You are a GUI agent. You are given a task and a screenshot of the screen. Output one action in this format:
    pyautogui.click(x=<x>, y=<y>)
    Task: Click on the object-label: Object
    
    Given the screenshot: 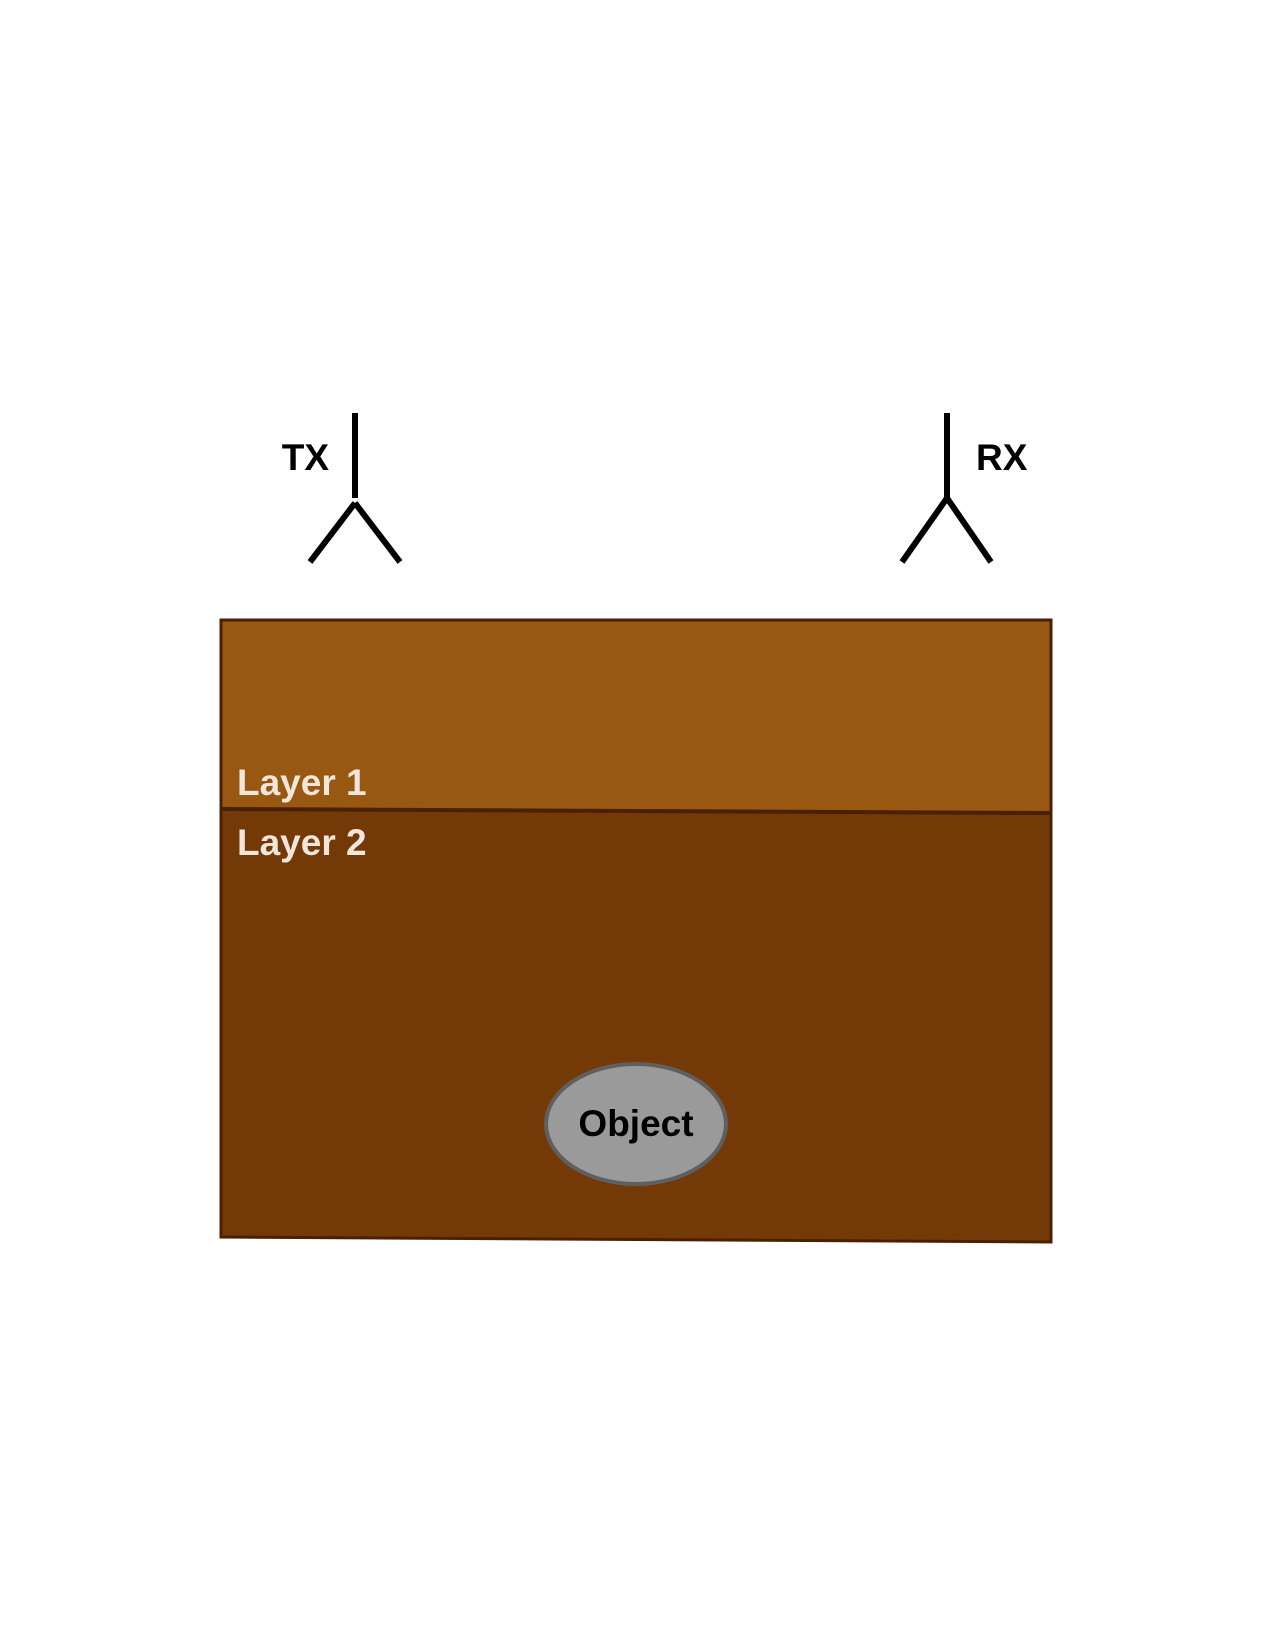 What is the action you would take?
    pyautogui.click(x=635, y=1123)
    